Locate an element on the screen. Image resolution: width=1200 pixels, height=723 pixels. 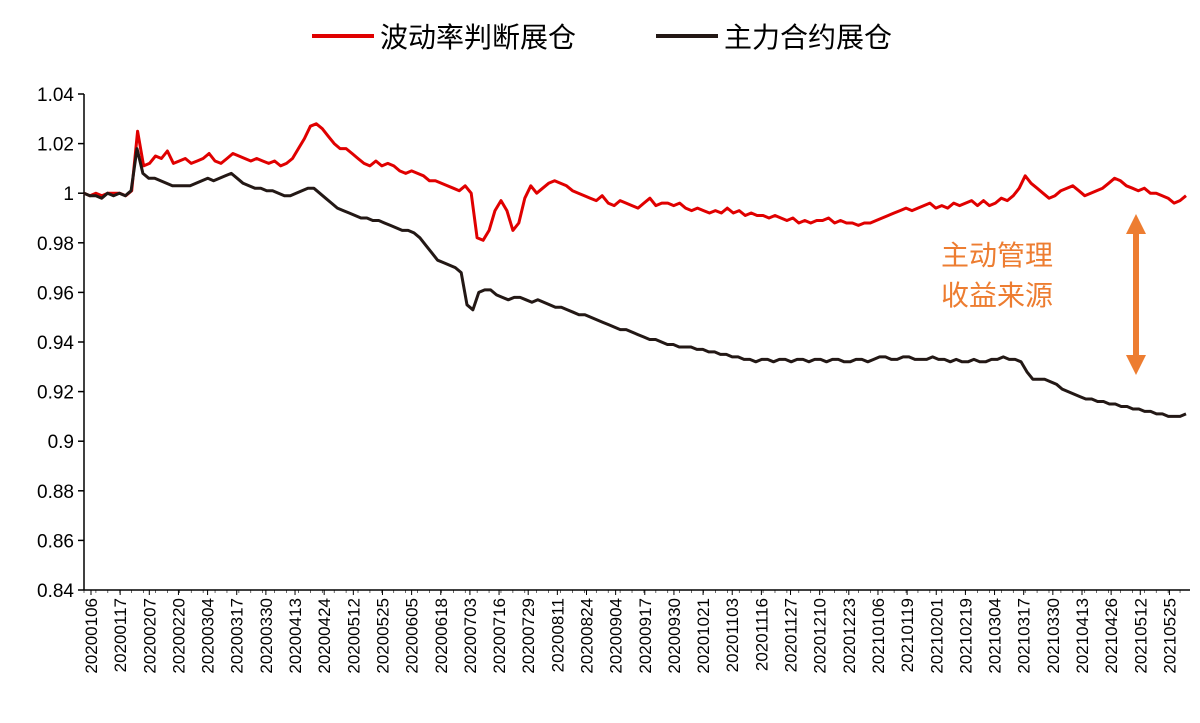
legend-item-main-contract: 主力合约展仓 is located at coordinates (774, 36).